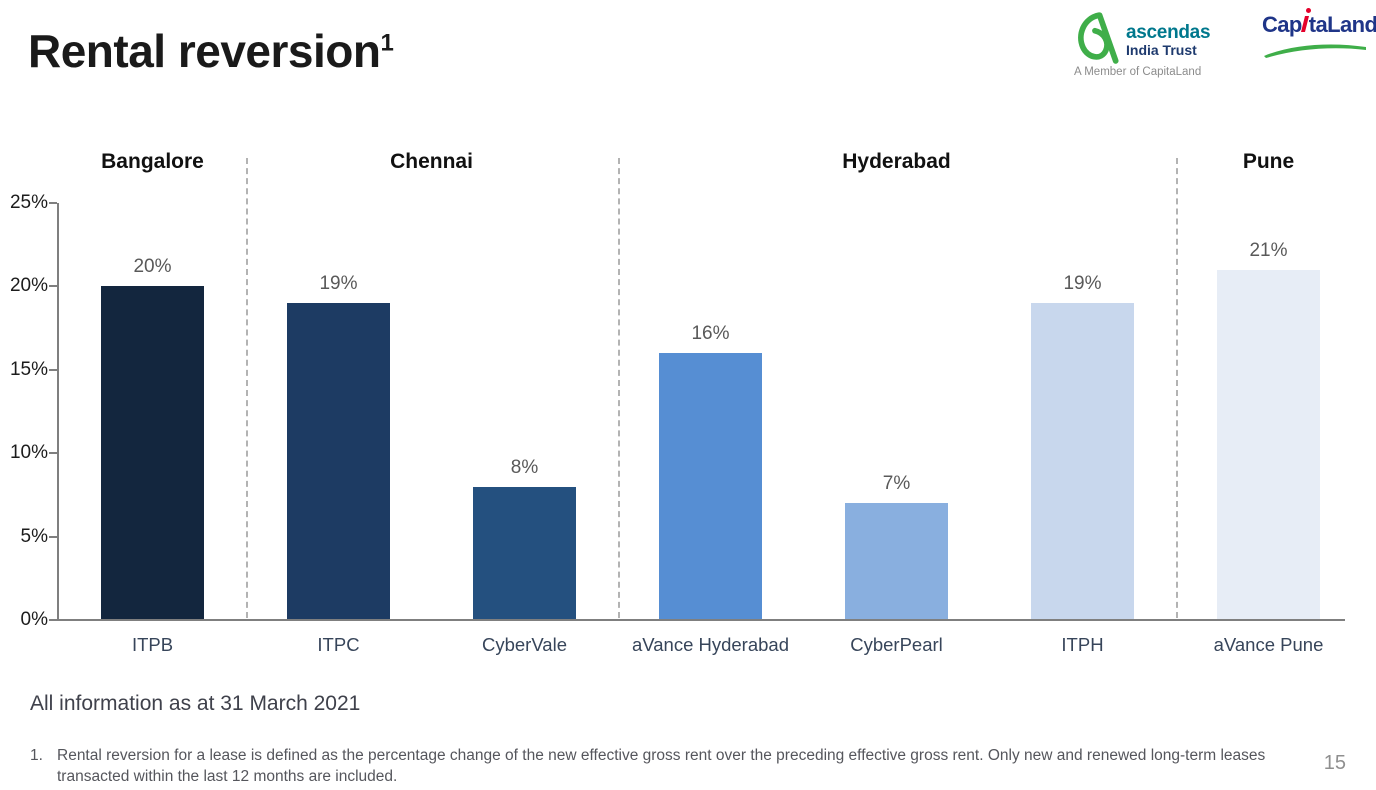  What do you see at coordinates (1168, 32) in the screenshot?
I see `ascendas-wordmark: ascendas` at bounding box center [1168, 32].